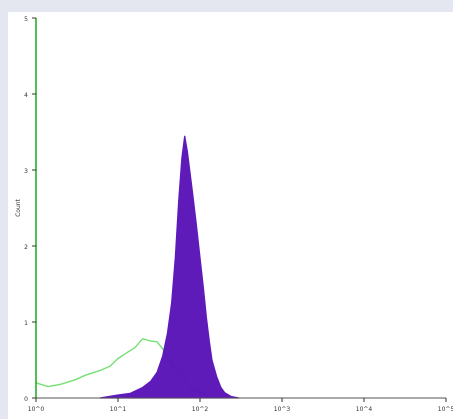  I want to click on x-tick-label-2: 10^2, so click(200, 409).